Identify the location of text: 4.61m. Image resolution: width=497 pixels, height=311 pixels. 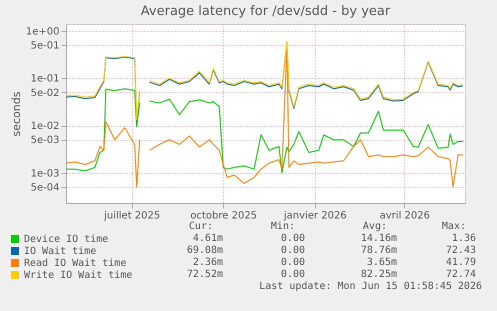
(207, 239).